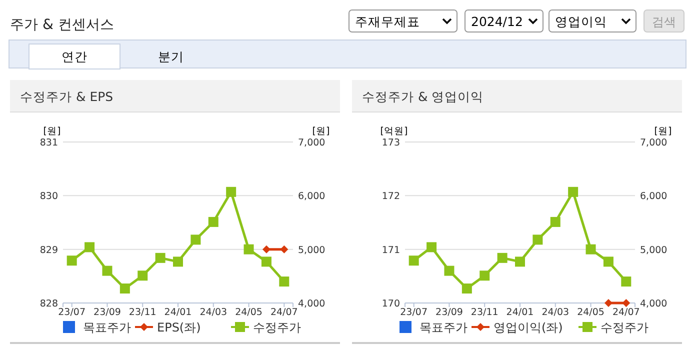  What do you see at coordinates (75, 56) in the screenshot?
I see `text: 연간` at bounding box center [75, 56].